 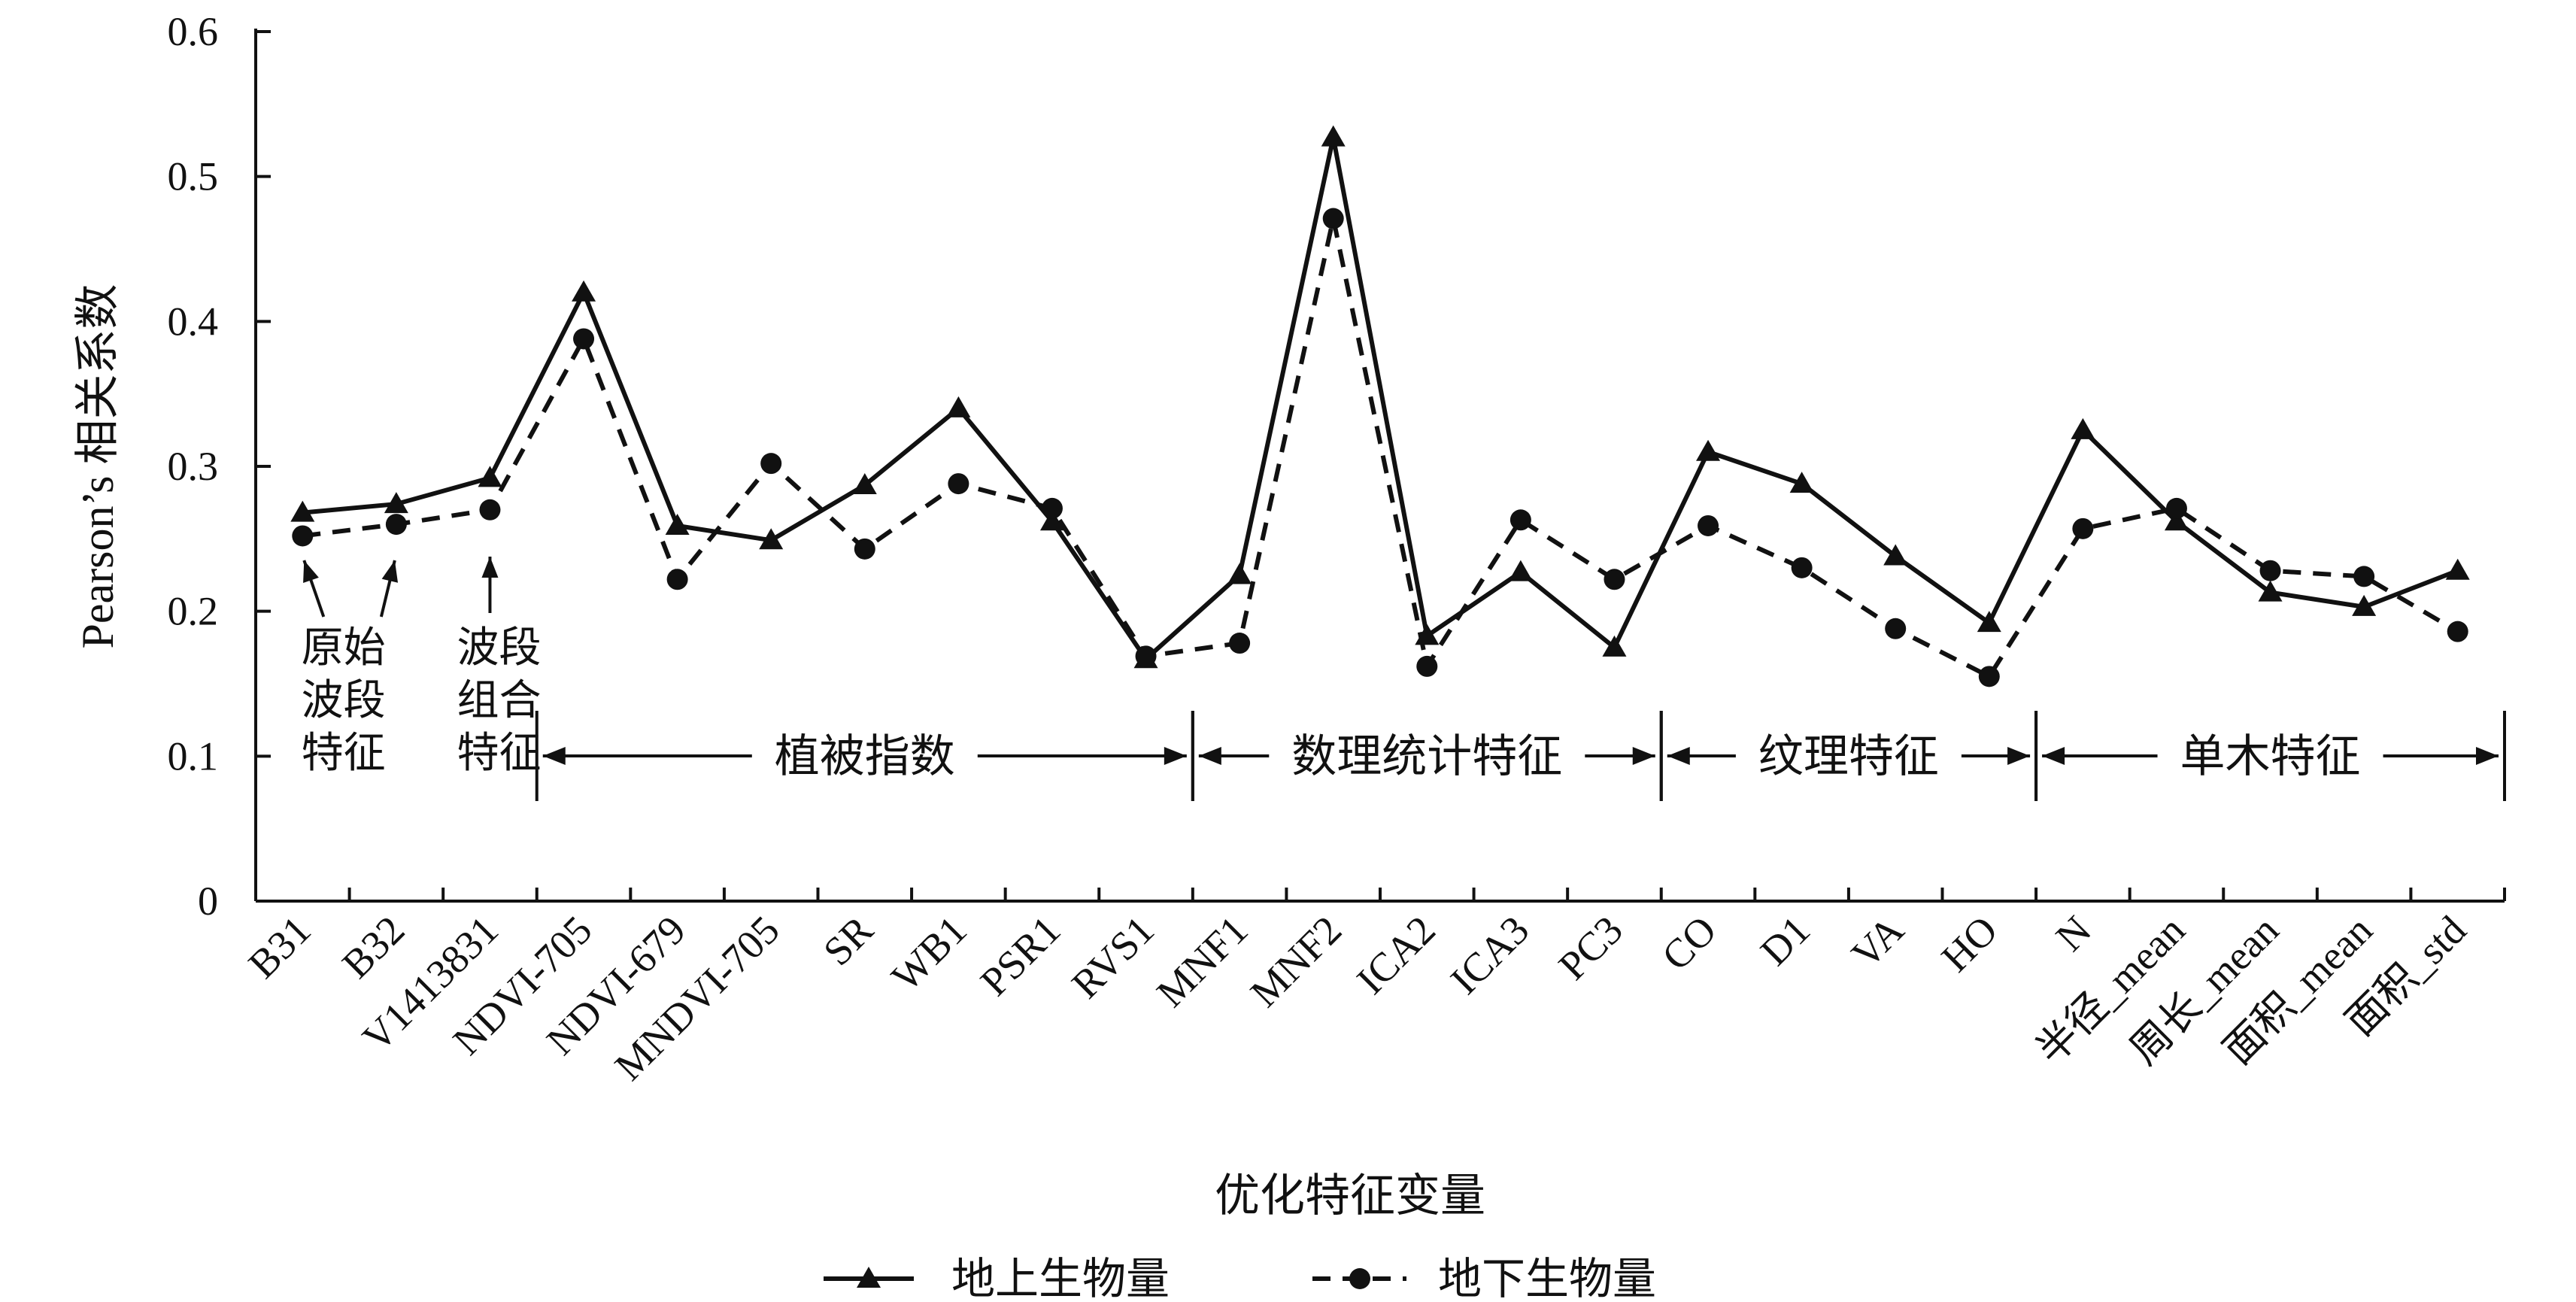 I want to click on x-tick-label: ICA3, so click(x=1489, y=955).